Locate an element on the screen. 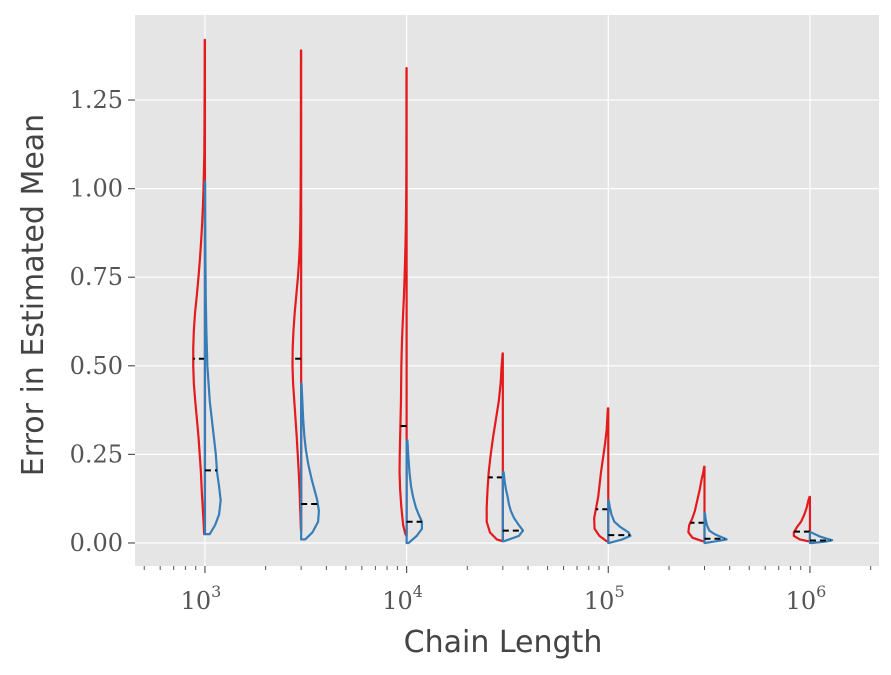 The image size is (891, 675). y-tick-label: 0.50 is located at coordinates (96, 366).